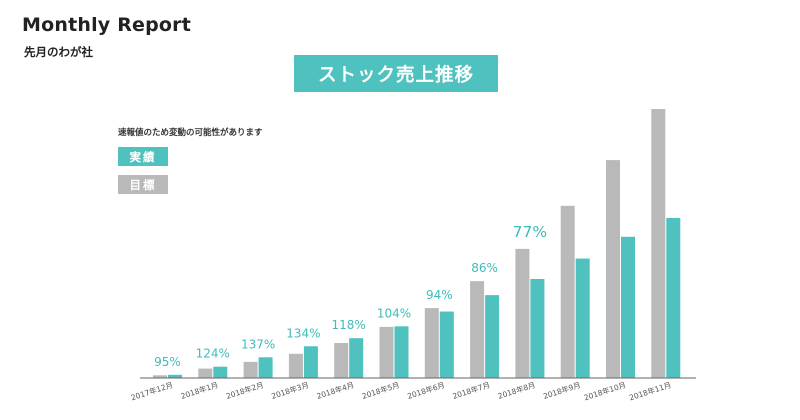 The width and height of the screenshot is (800, 420). Describe the element at coordinates (199, 390) in the screenshot. I see `x-tick-label: 2018年1月` at that location.